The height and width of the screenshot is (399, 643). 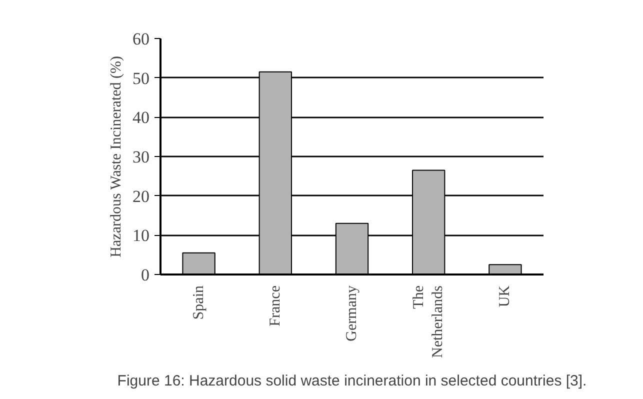 What do you see at coordinates (141, 157) in the screenshot?
I see `y-tick-label: 30` at bounding box center [141, 157].